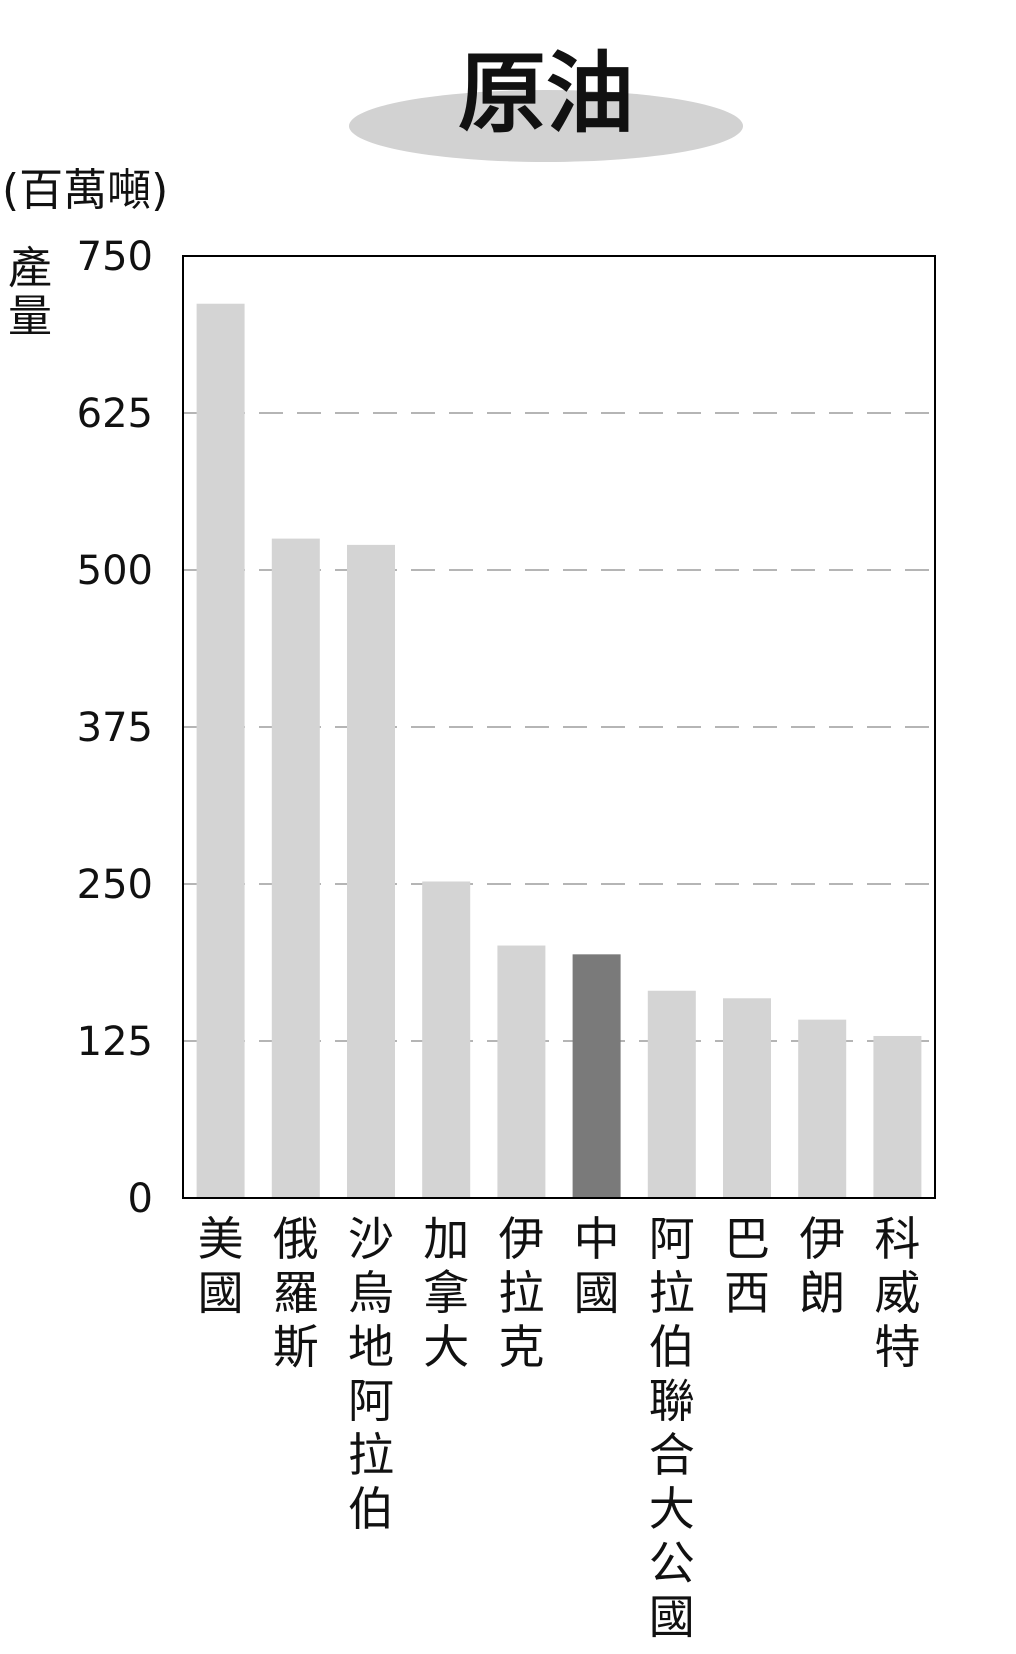 This screenshot has width=1016, height=1654. Describe the element at coordinates (747, 1266) in the screenshot. I see `x-category-label: 巴西` at that location.